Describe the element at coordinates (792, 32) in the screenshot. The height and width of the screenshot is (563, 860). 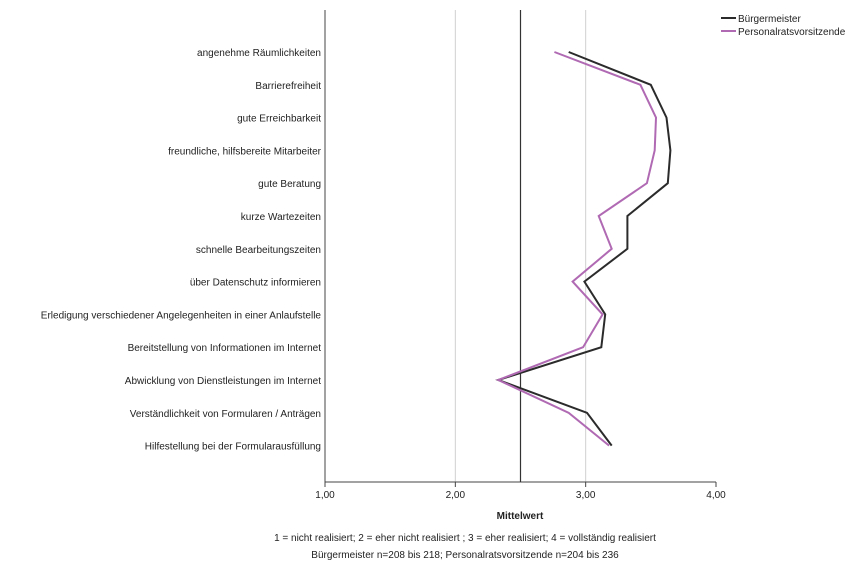
I see `legend-label-personalratsvorsitzende: Personalratsvorsitzende` at that location.